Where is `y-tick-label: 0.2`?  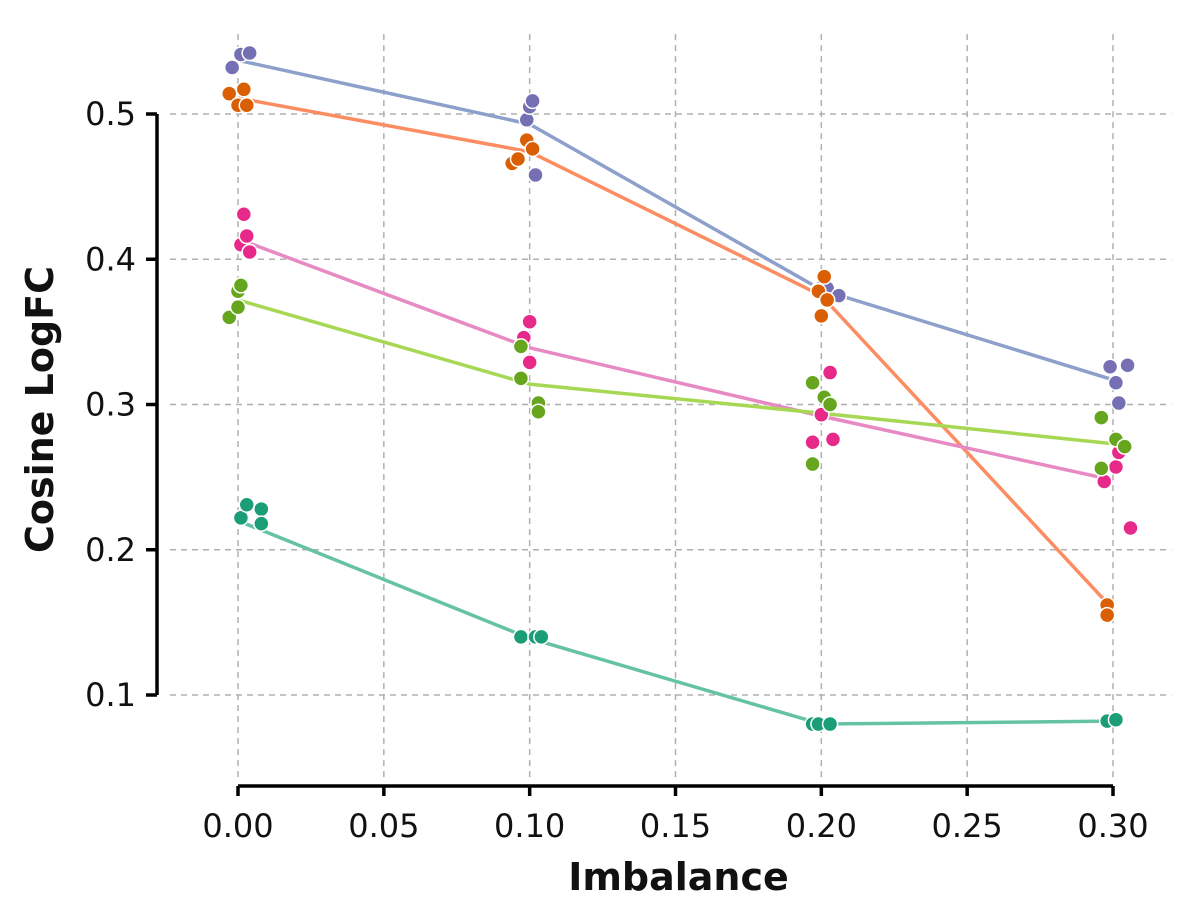 y-tick-label: 0.2 is located at coordinates (110, 550).